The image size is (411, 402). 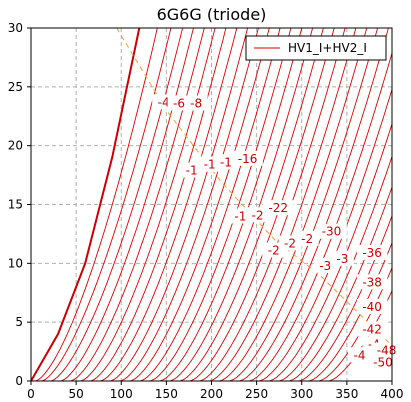 What do you see at coordinates (15, 87) in the screenshot?
I see `y-tick-label: 25` at bounding box center [15, 87].